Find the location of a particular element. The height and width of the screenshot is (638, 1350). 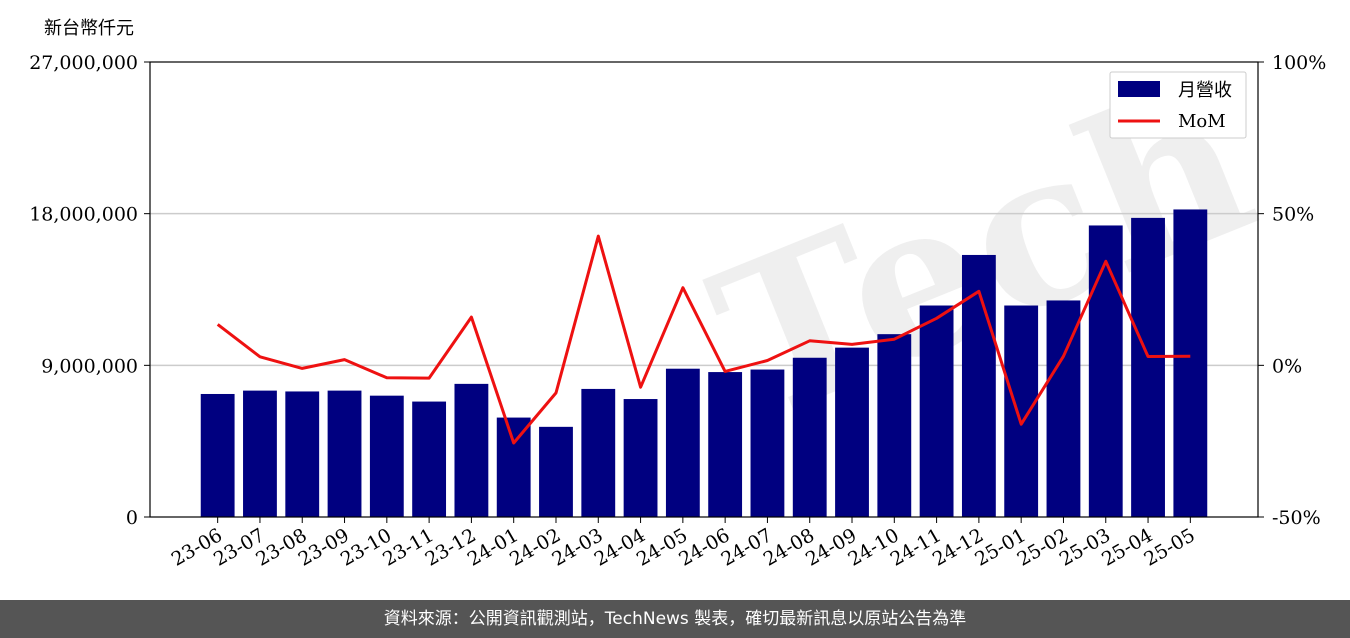

y-axis-label: 新台幣仟元 is located at coordinates (89, 28).